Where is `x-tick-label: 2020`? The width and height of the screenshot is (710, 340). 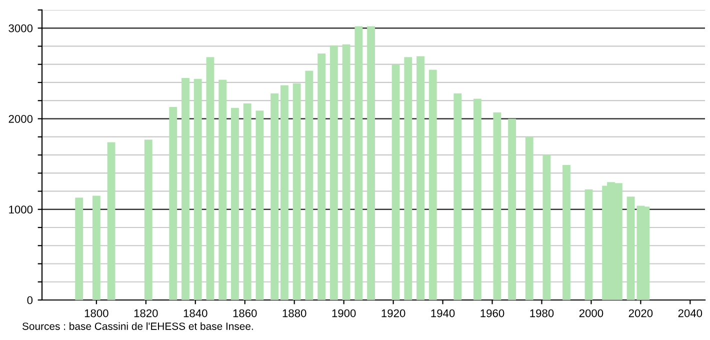 x-tick-label: 2020 is located at coordinates (640, 313).